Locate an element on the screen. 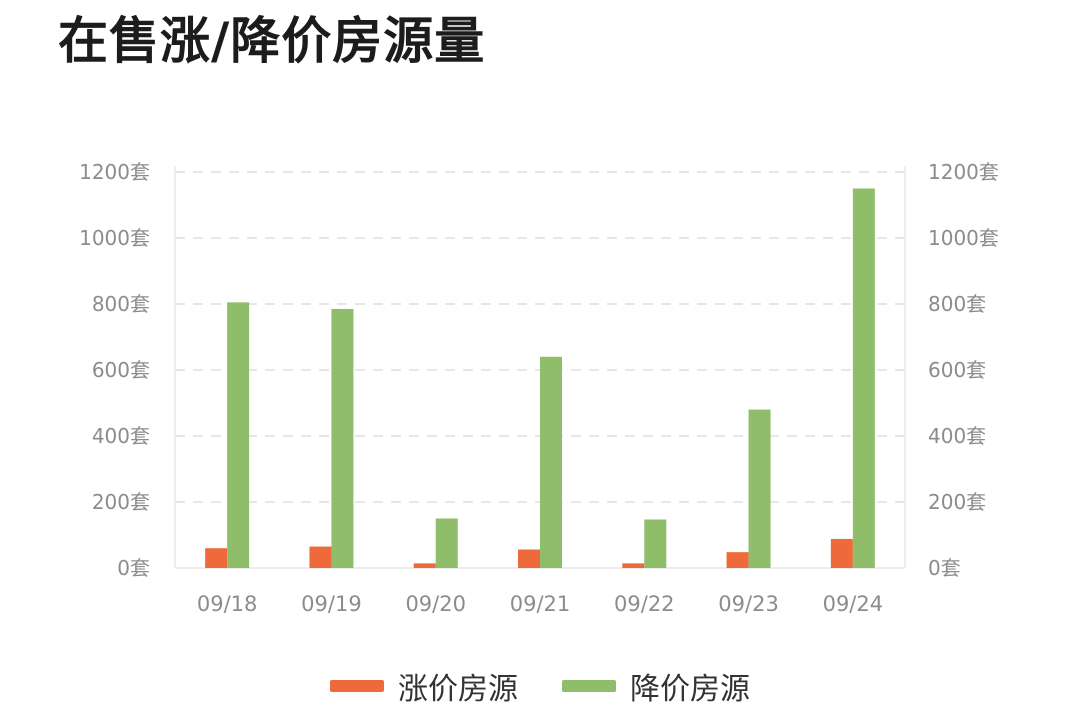  legend-item-rise: 涨价房源 is located at coordinates (424, 686).